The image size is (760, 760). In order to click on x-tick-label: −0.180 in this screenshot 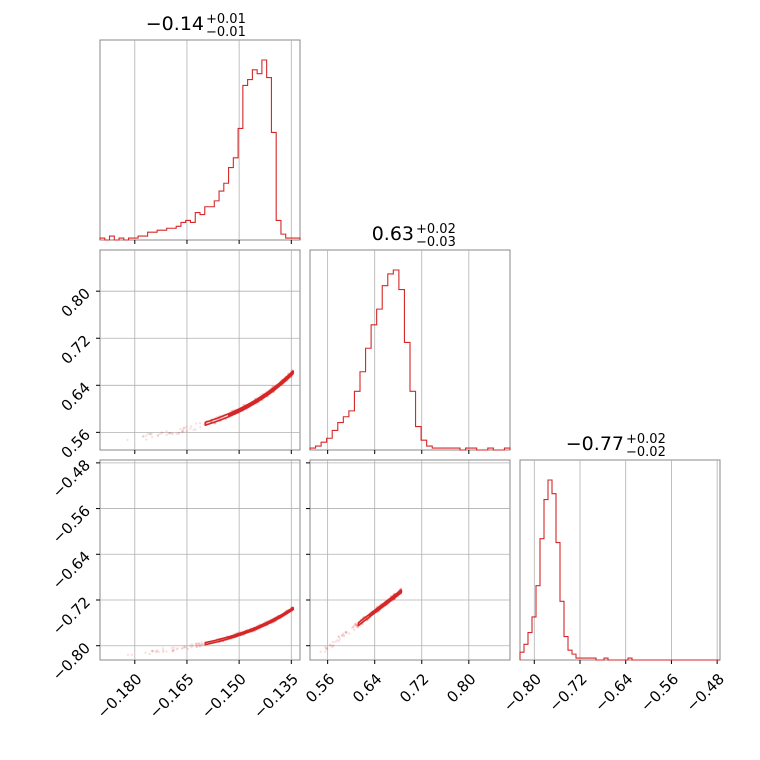, I will do `click(120, 696)`.